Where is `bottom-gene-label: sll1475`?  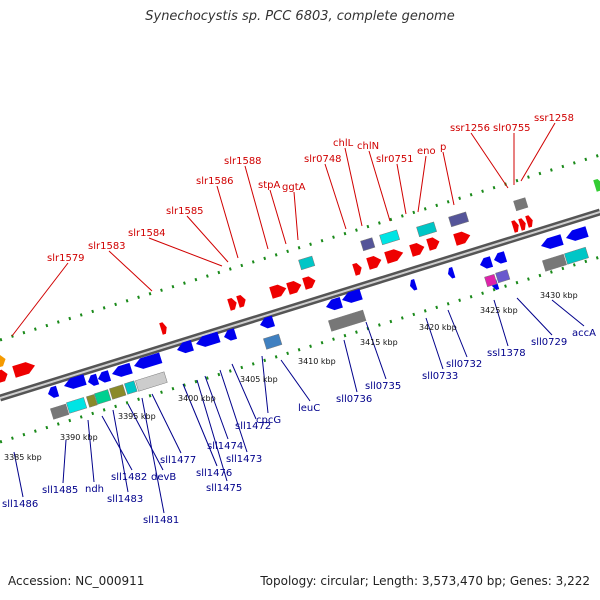 bottom-gene-label: sll1475 is located at coordinates (224, 488).